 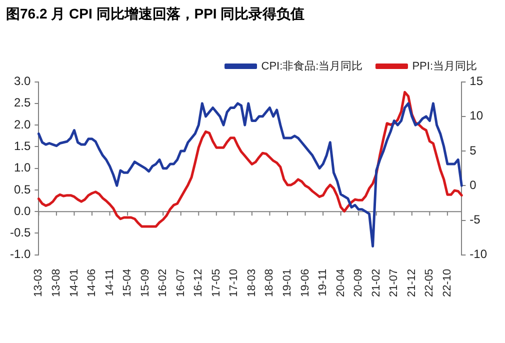 What do you see at coordinates (312, 65) in the screenshot?
I see `legend-label: CPI:非食品:当月同比` at bounding box center [312, 65].